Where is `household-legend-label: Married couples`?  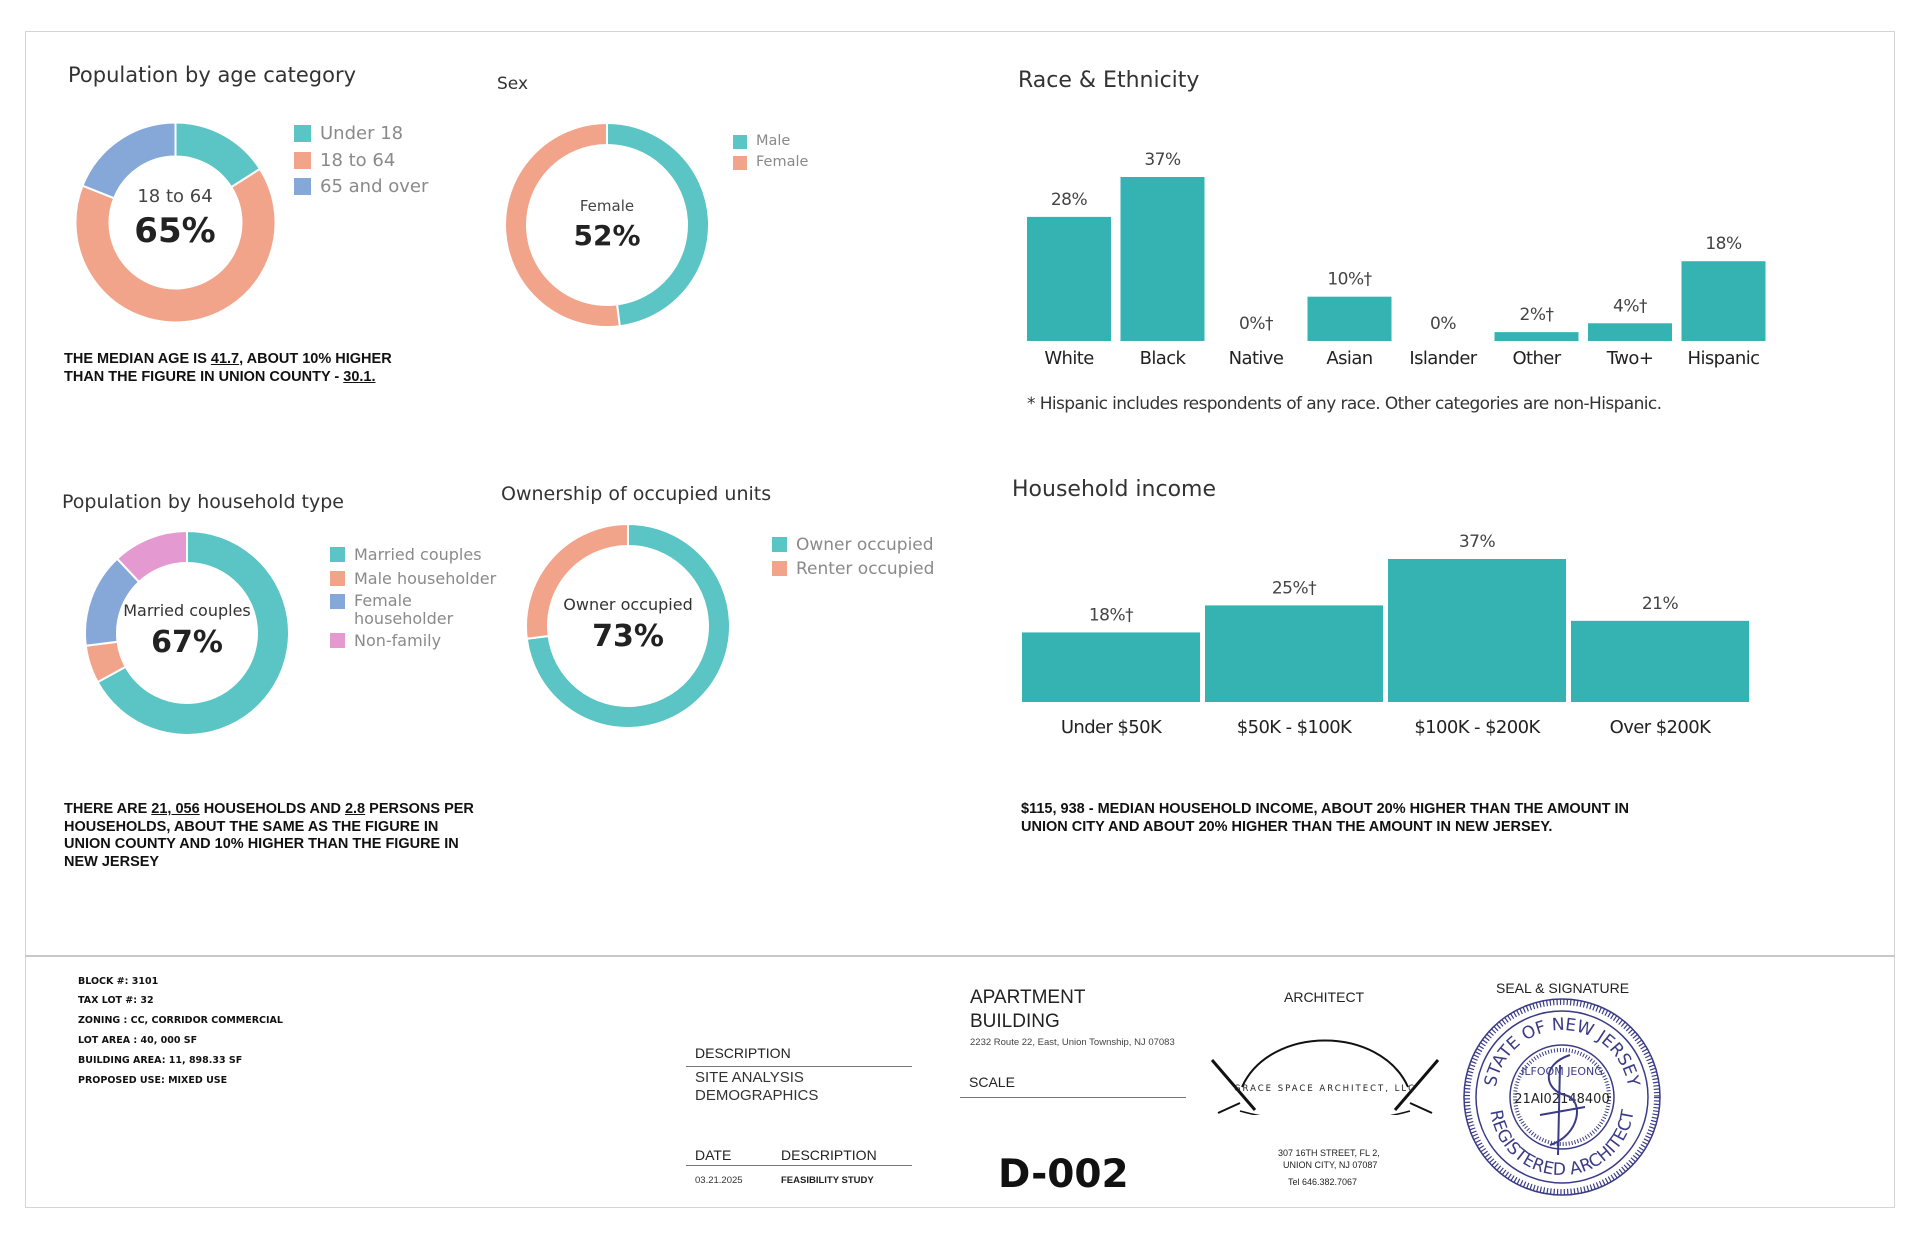
household-legend-label: Married couples is located at coordinates (418, 554).